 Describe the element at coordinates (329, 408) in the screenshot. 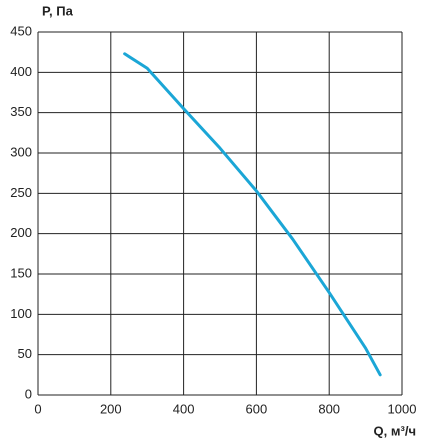

I see `x-tick-label: 800` at that location.